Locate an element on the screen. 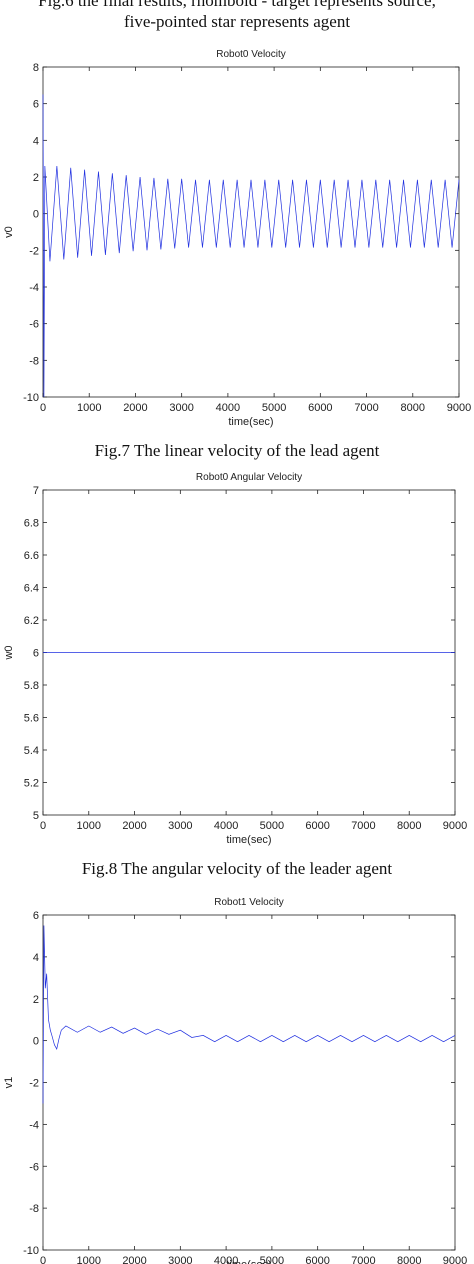 The image size is (474, 1264). y-tick-label: 5.2 is located at coordinates (31, 784).